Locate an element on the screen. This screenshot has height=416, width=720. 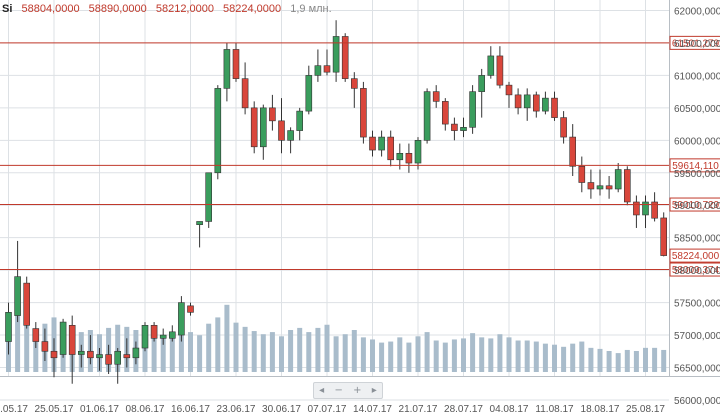
y-tick-label: 57000,0000 is located at coordinates (697, 336).